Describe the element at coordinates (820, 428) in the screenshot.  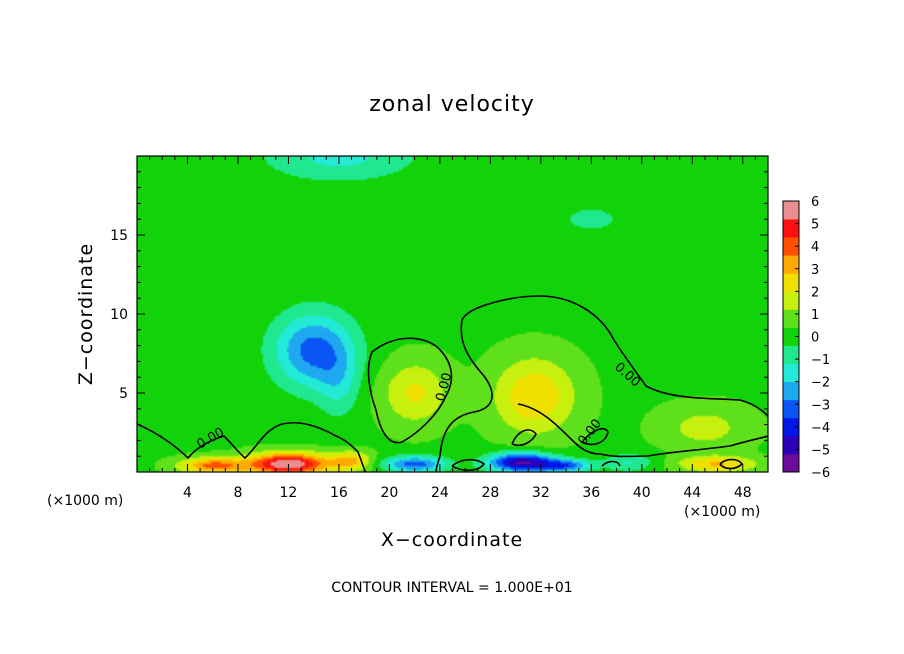
I see `colorbar-label: −4` at that location.